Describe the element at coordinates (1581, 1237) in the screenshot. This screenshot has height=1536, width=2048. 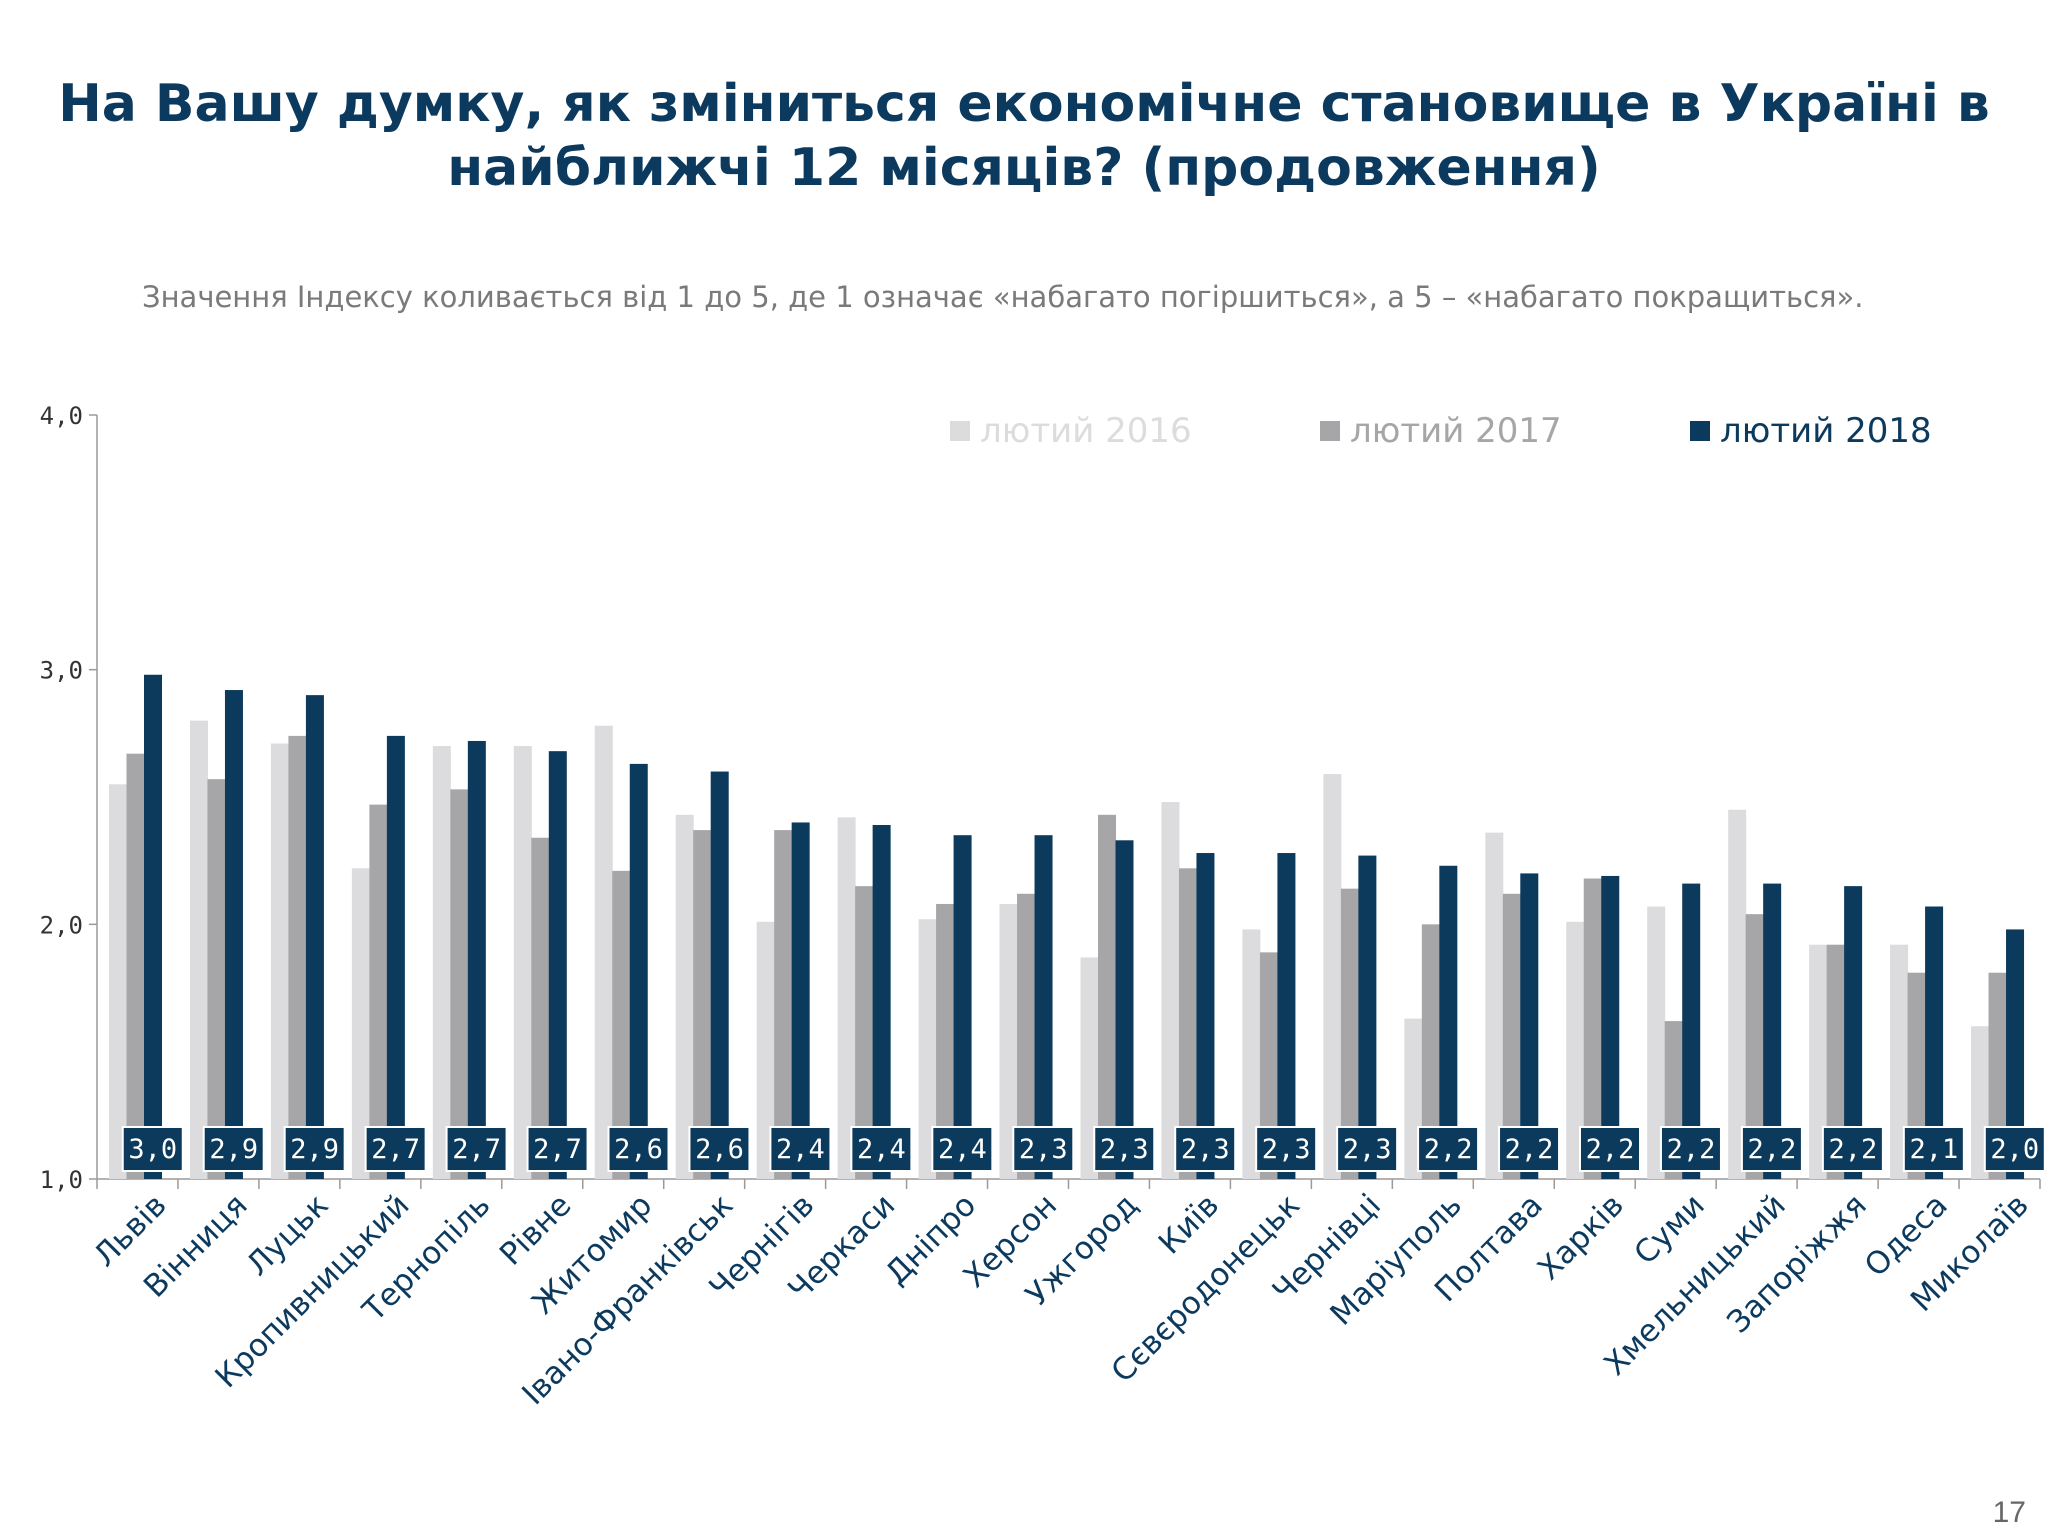
I see `category-label: Харків` at that location.